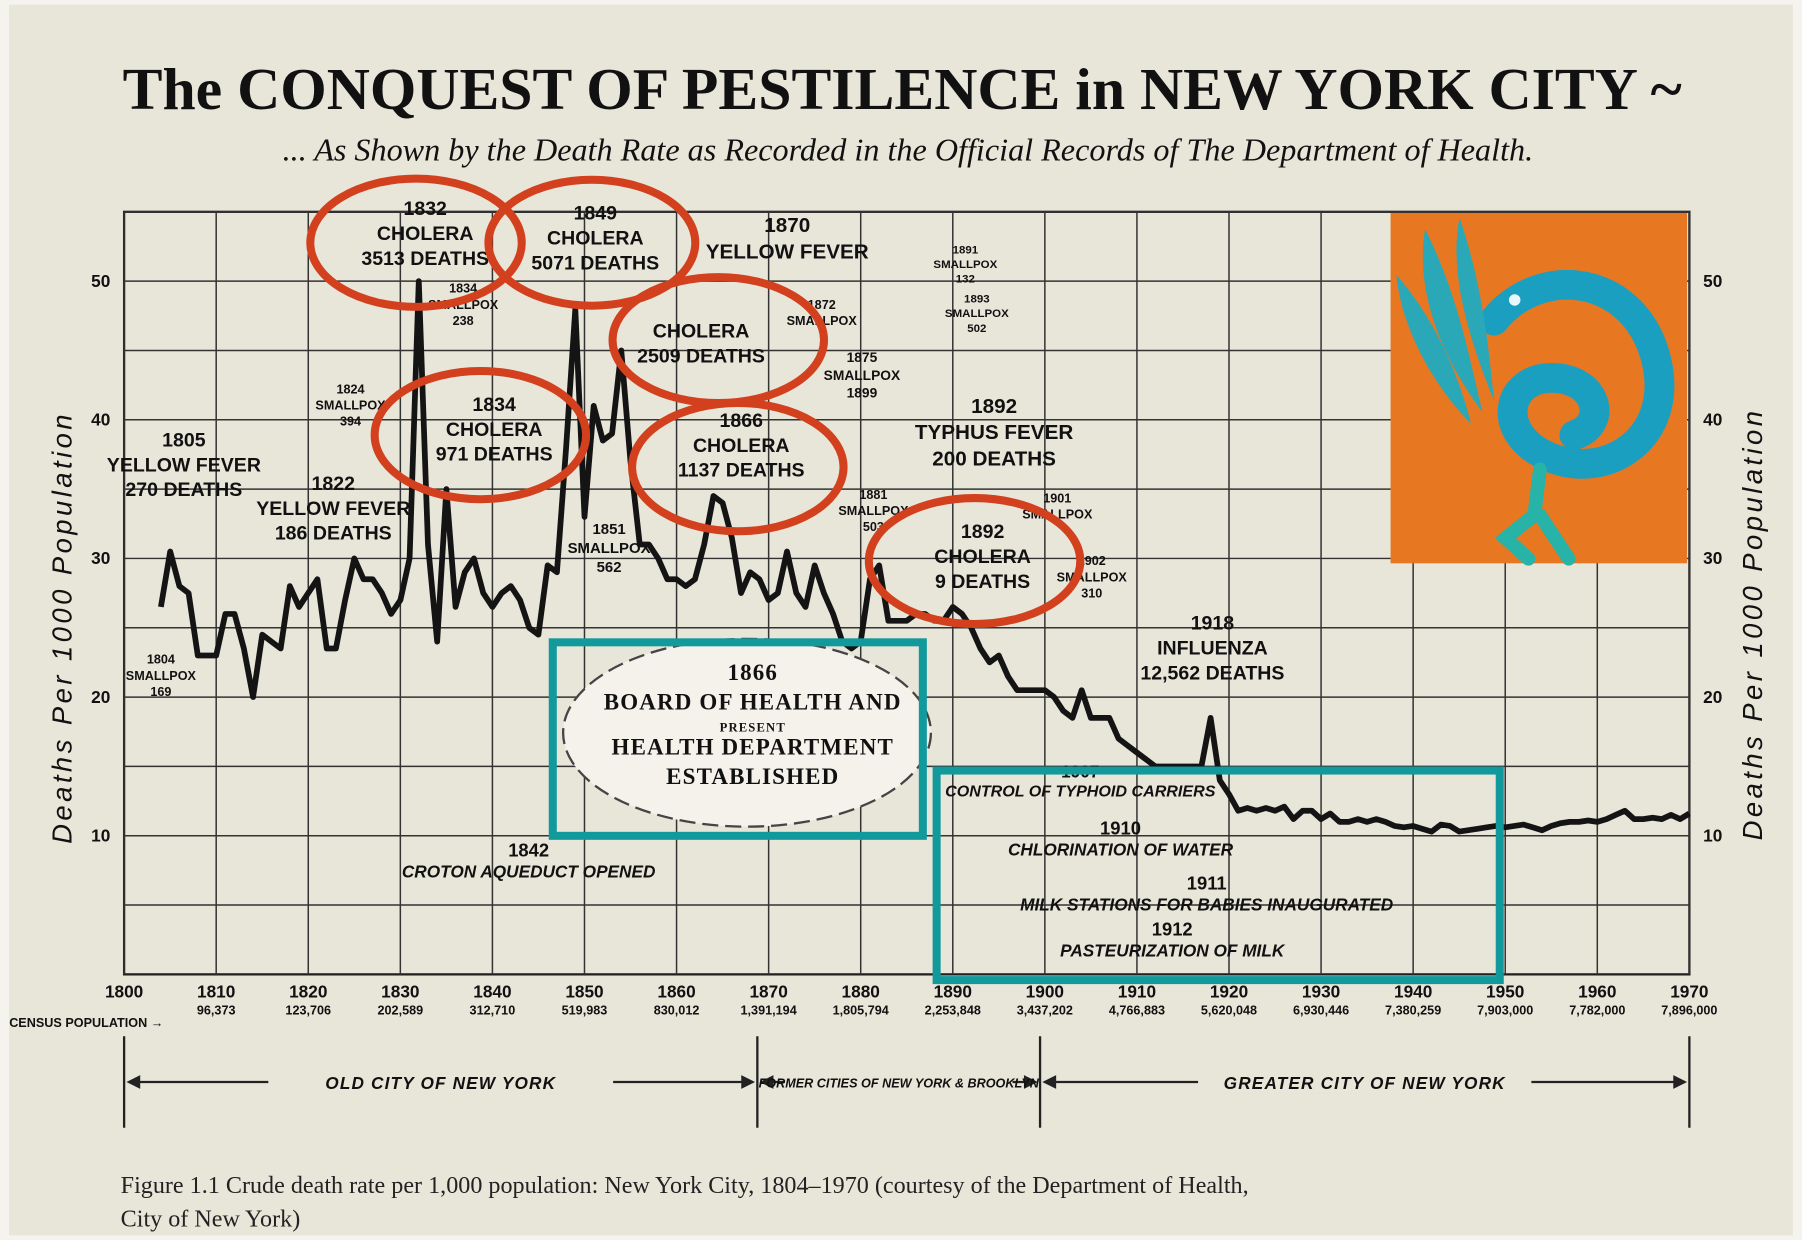 Image resolution: width=1802 pixels, height=1240 pixels. Describe the element at coordinates (676, 991) in the screenshot. I see `x-tick-label: 1860` at that location.